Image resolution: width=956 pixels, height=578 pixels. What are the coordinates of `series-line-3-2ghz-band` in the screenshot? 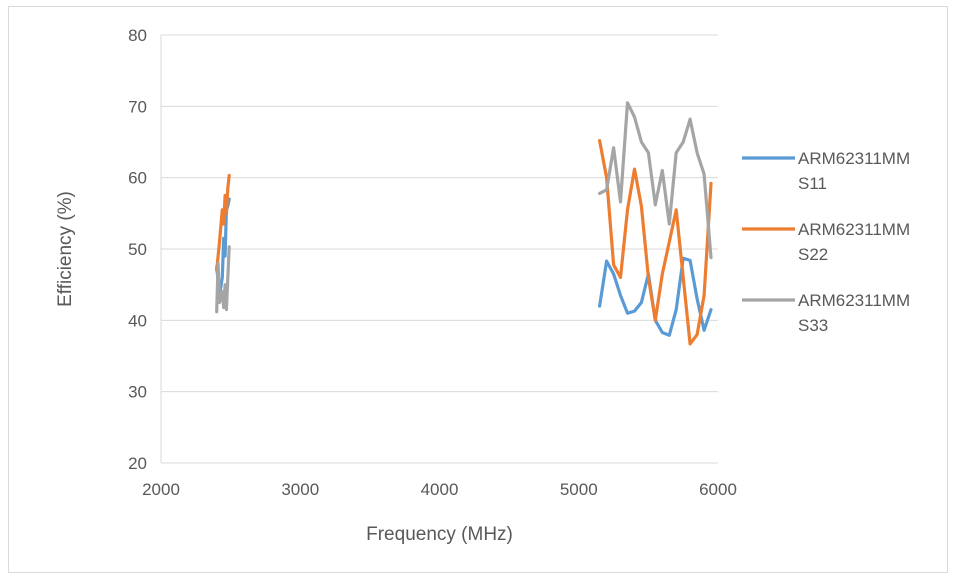 It's located at (223, 279).